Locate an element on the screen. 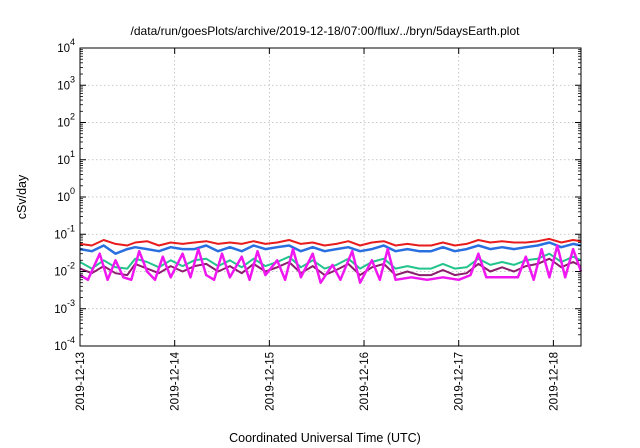 Image resolution: width=640 pixels, height=448 pixels. x-tick-label: 2019-12-16 is located at coordinates (365, 381).